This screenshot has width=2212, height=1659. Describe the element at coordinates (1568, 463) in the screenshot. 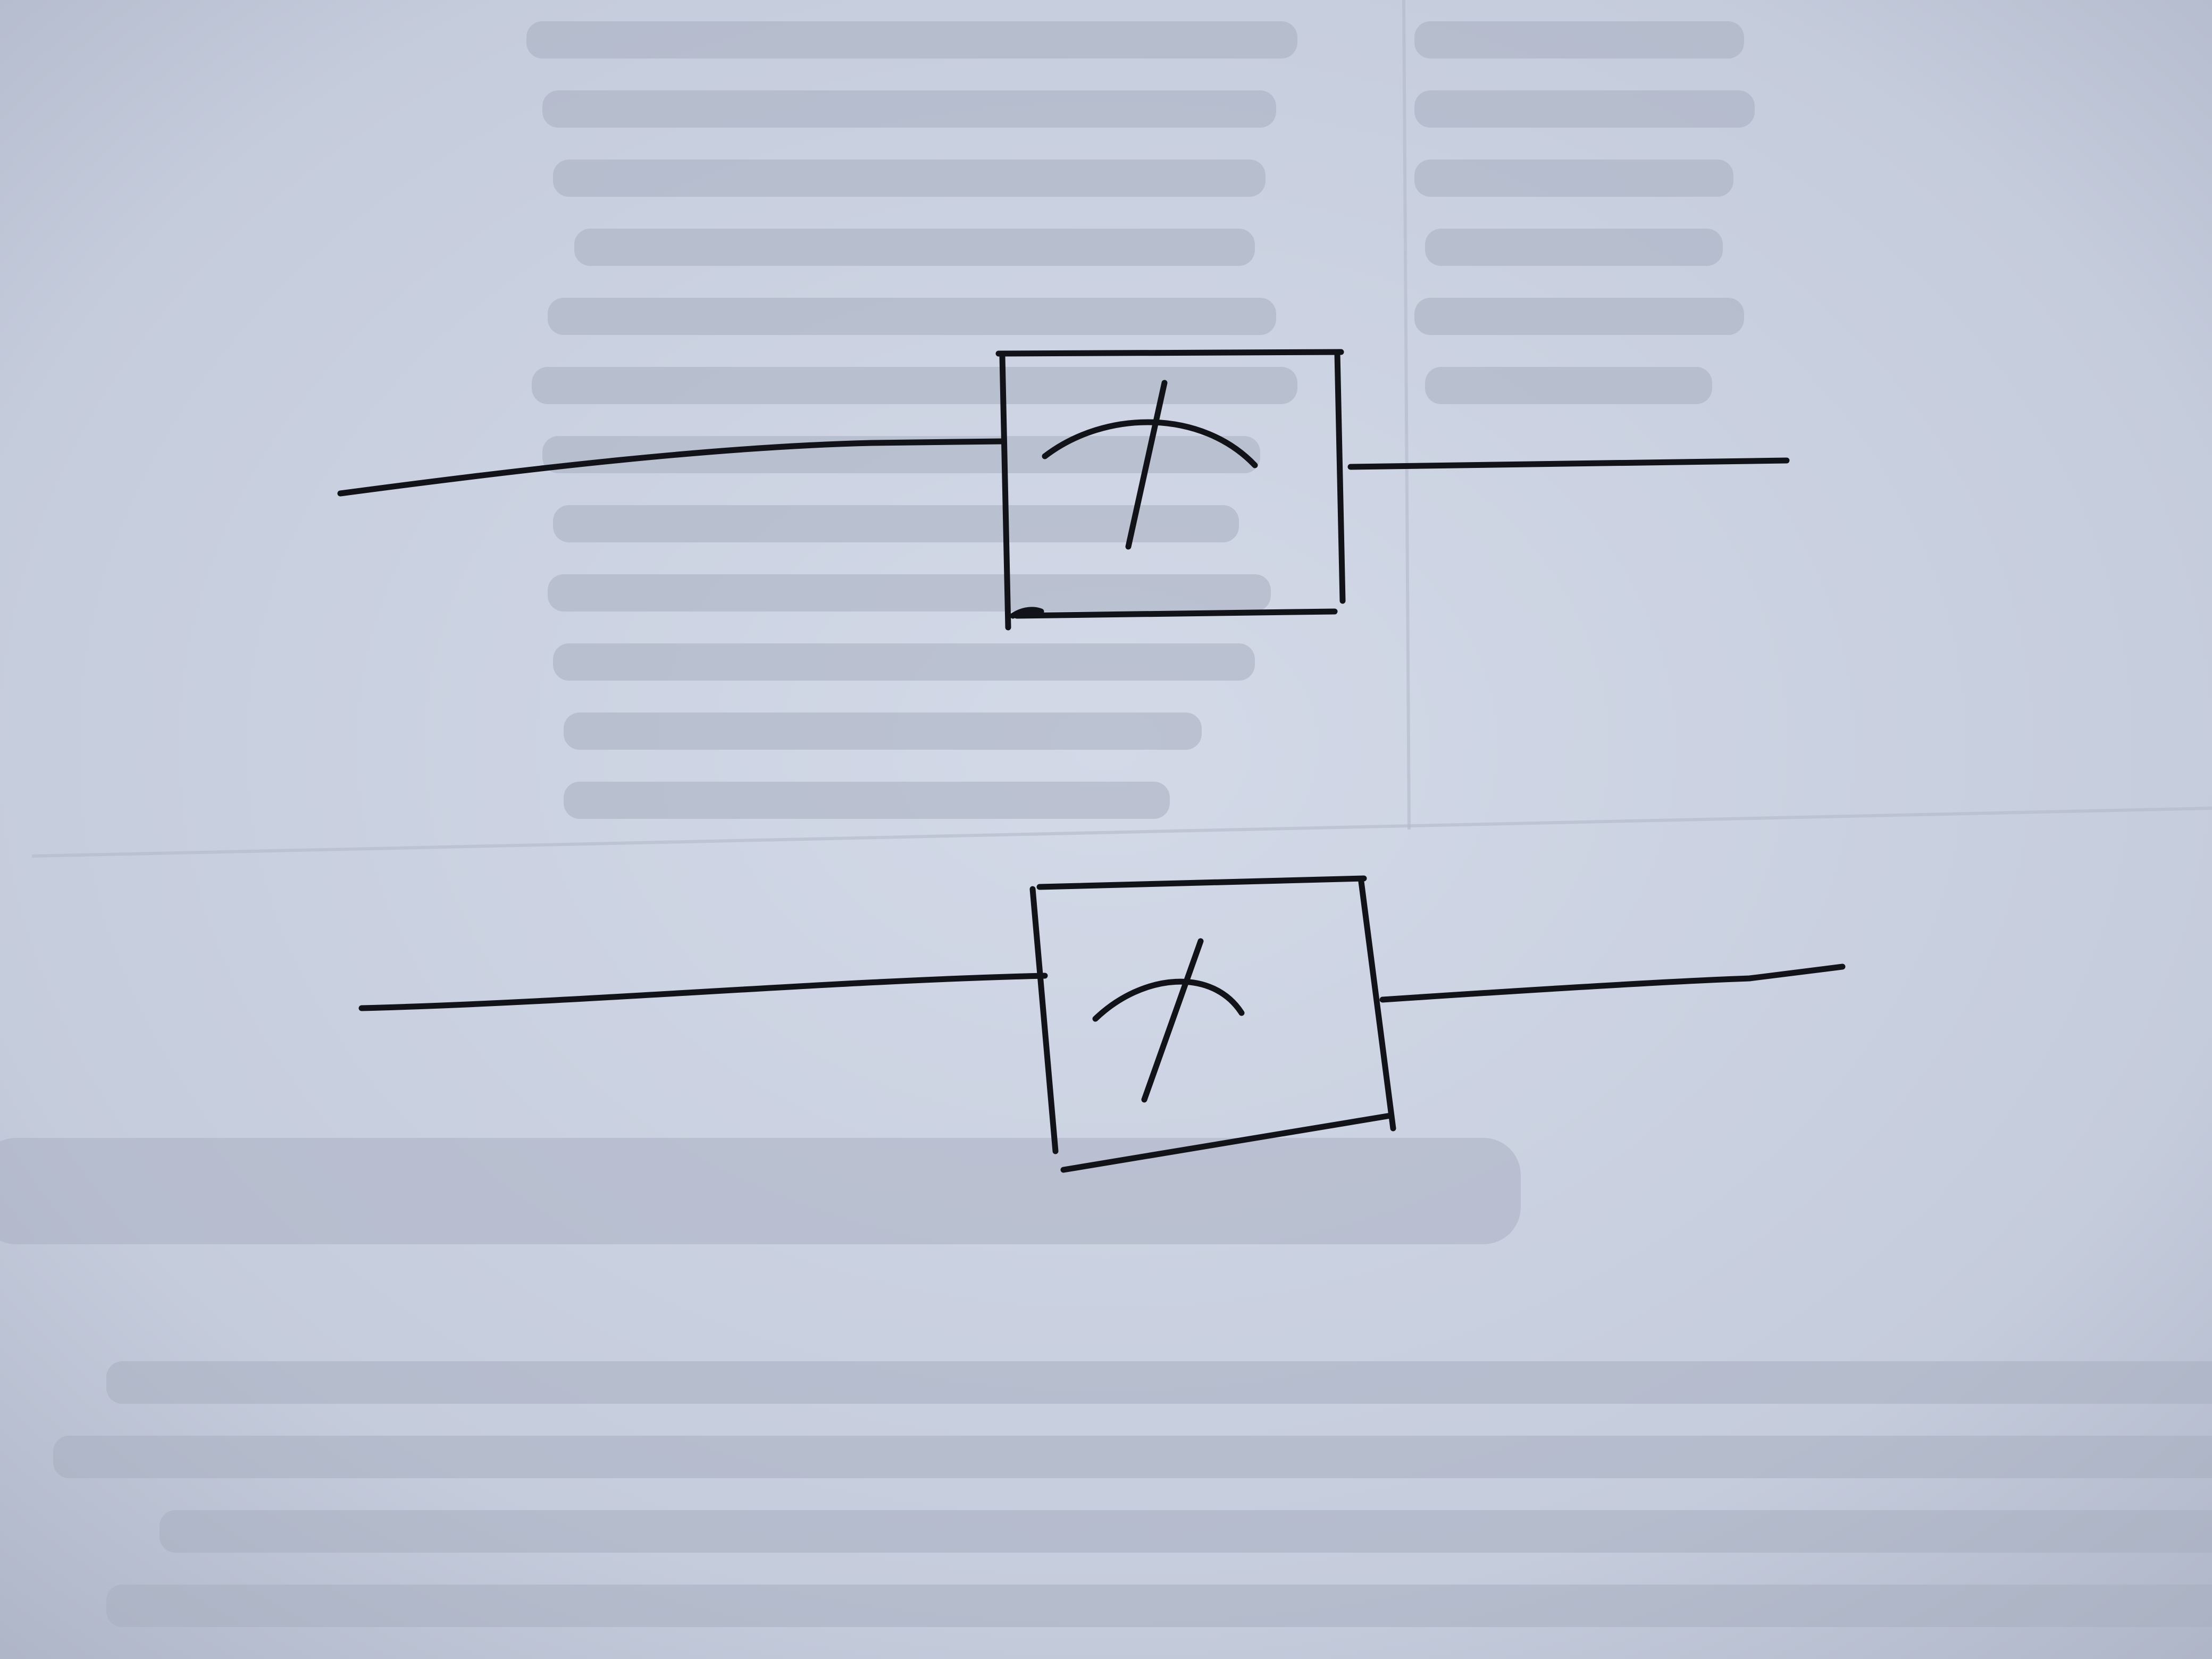

I see `wire-right-top` at that location.